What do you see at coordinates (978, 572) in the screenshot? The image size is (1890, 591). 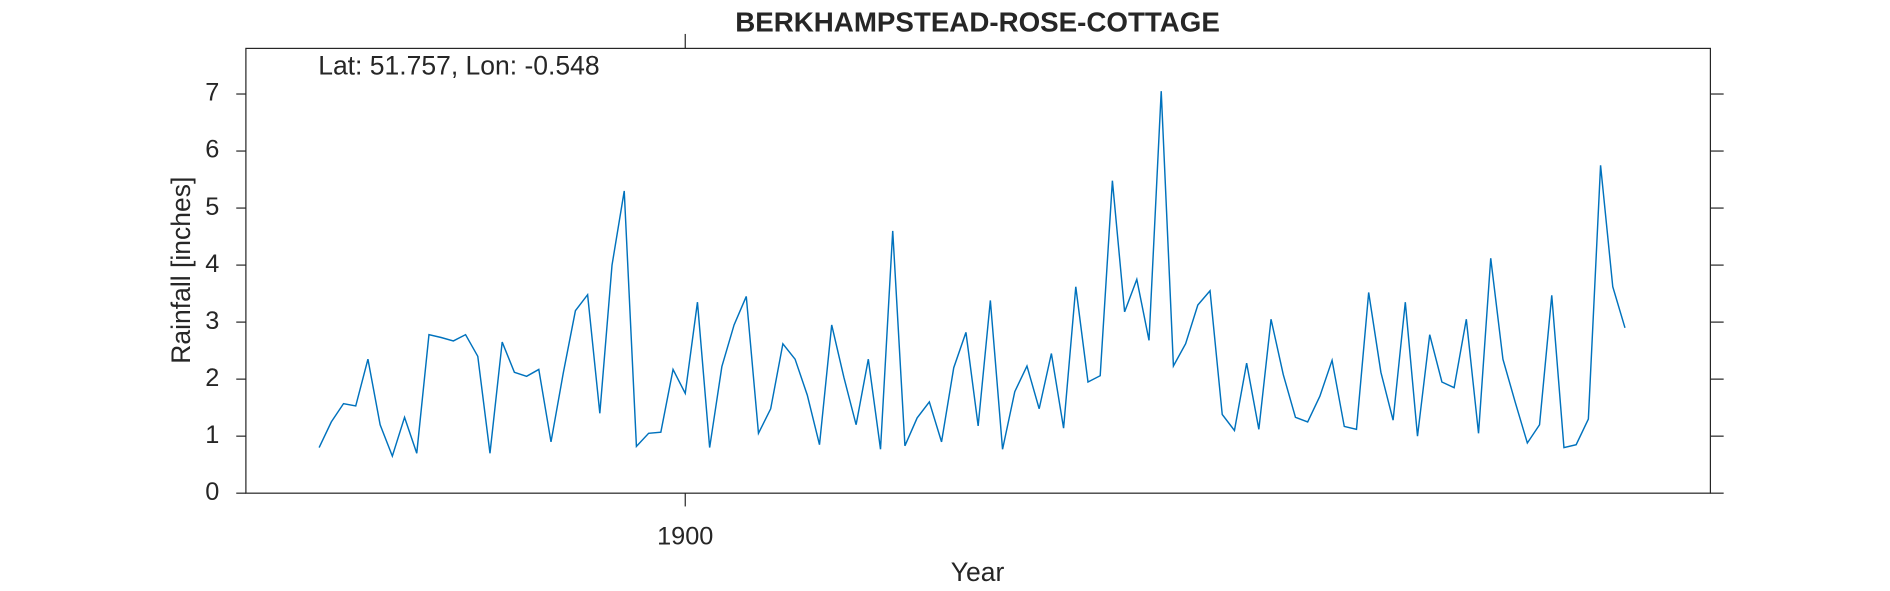 I see `x-axis-label: Year` at bounding box center [978, 572].